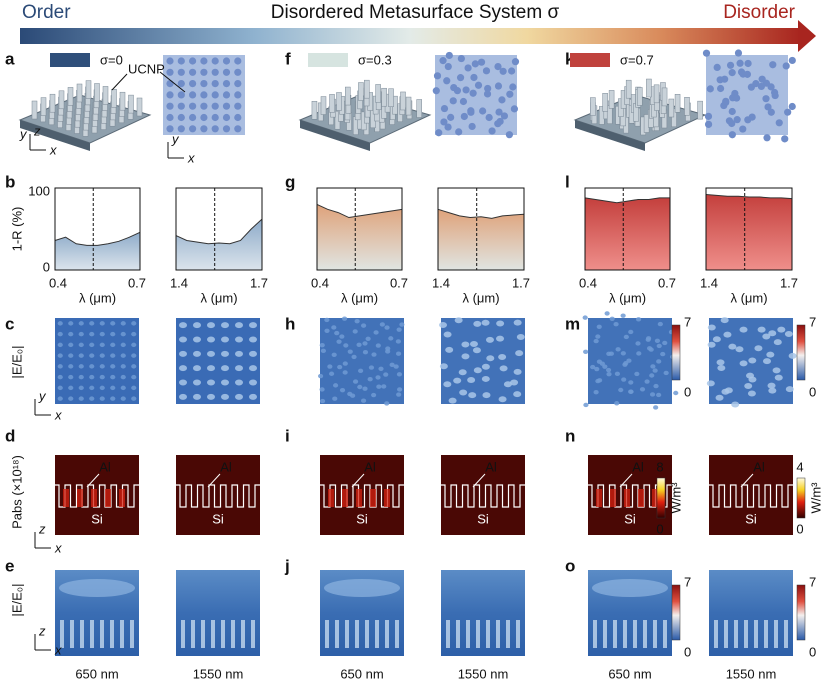  I want to click on colorbar-label: 0, so click(799, 528).